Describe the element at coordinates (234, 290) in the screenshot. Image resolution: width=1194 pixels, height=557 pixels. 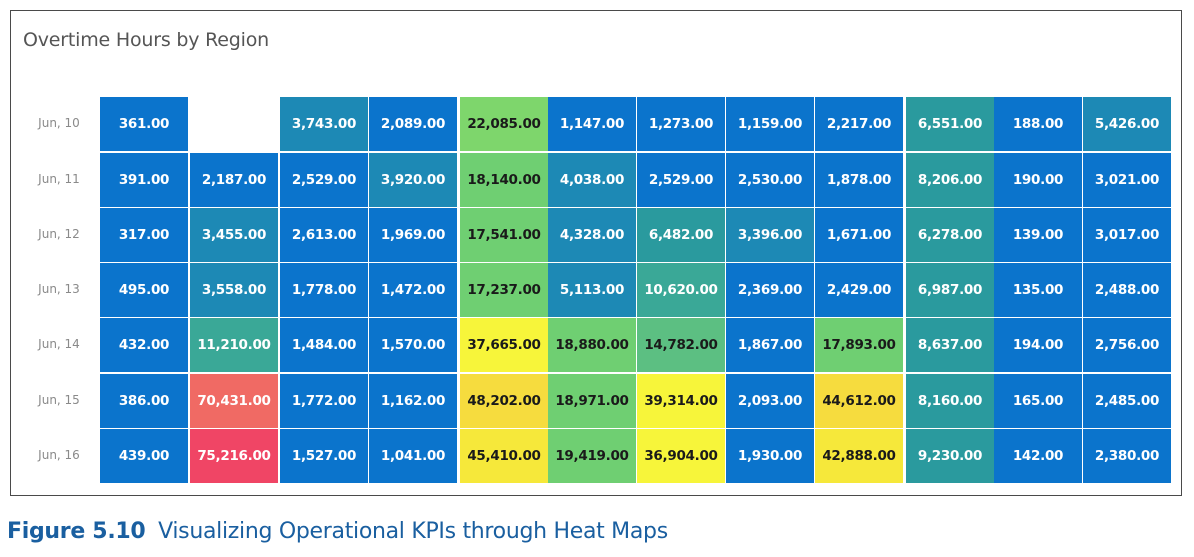
I see `heatmap-cell: 3,558.00` at that location.